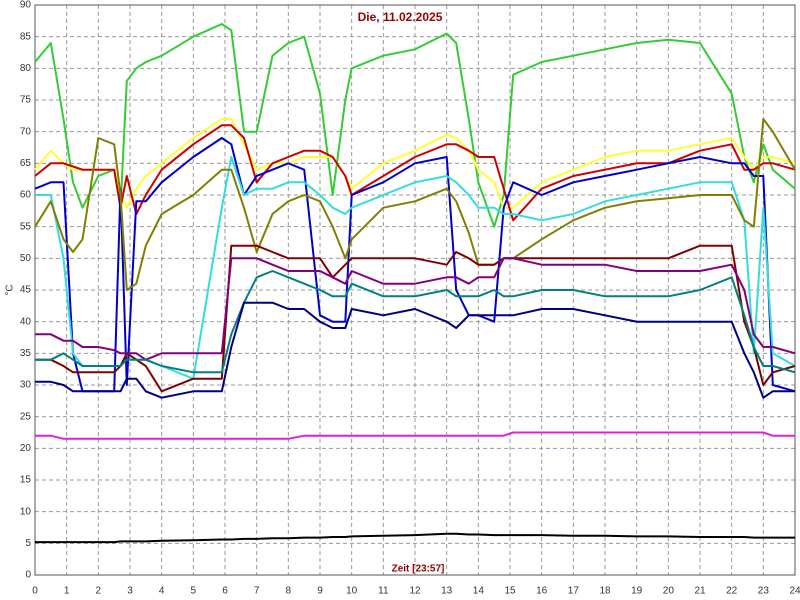 The width and height of the screenshot is (800, 600). Describe the element at coordinates (26, 353) in the screenshot. I see `y-tick-label: 35` at that location.